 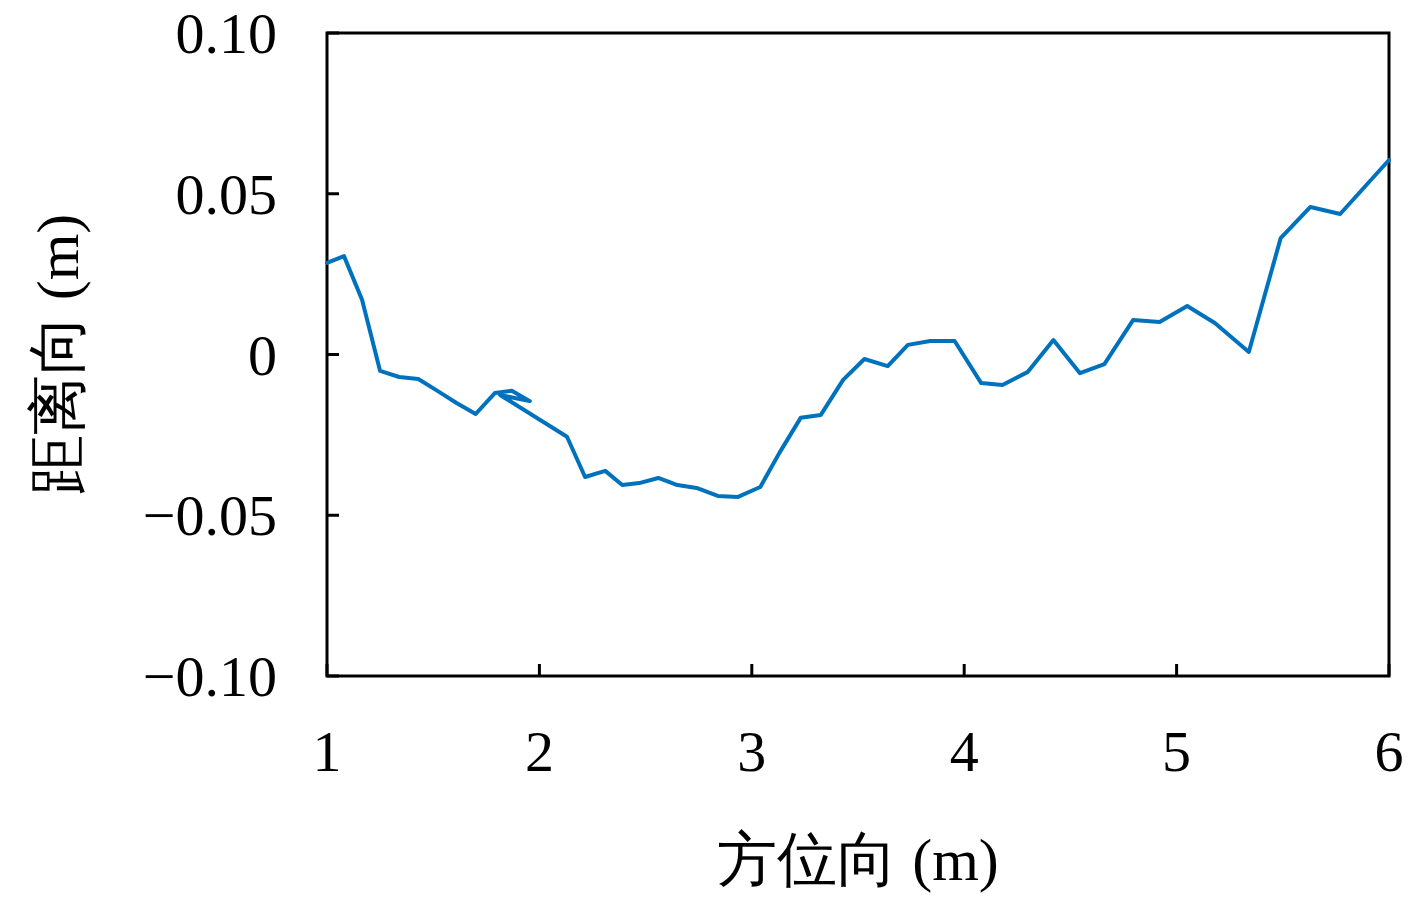 I want to click on x-tick-label: 5, so click(x=1177, y=751).